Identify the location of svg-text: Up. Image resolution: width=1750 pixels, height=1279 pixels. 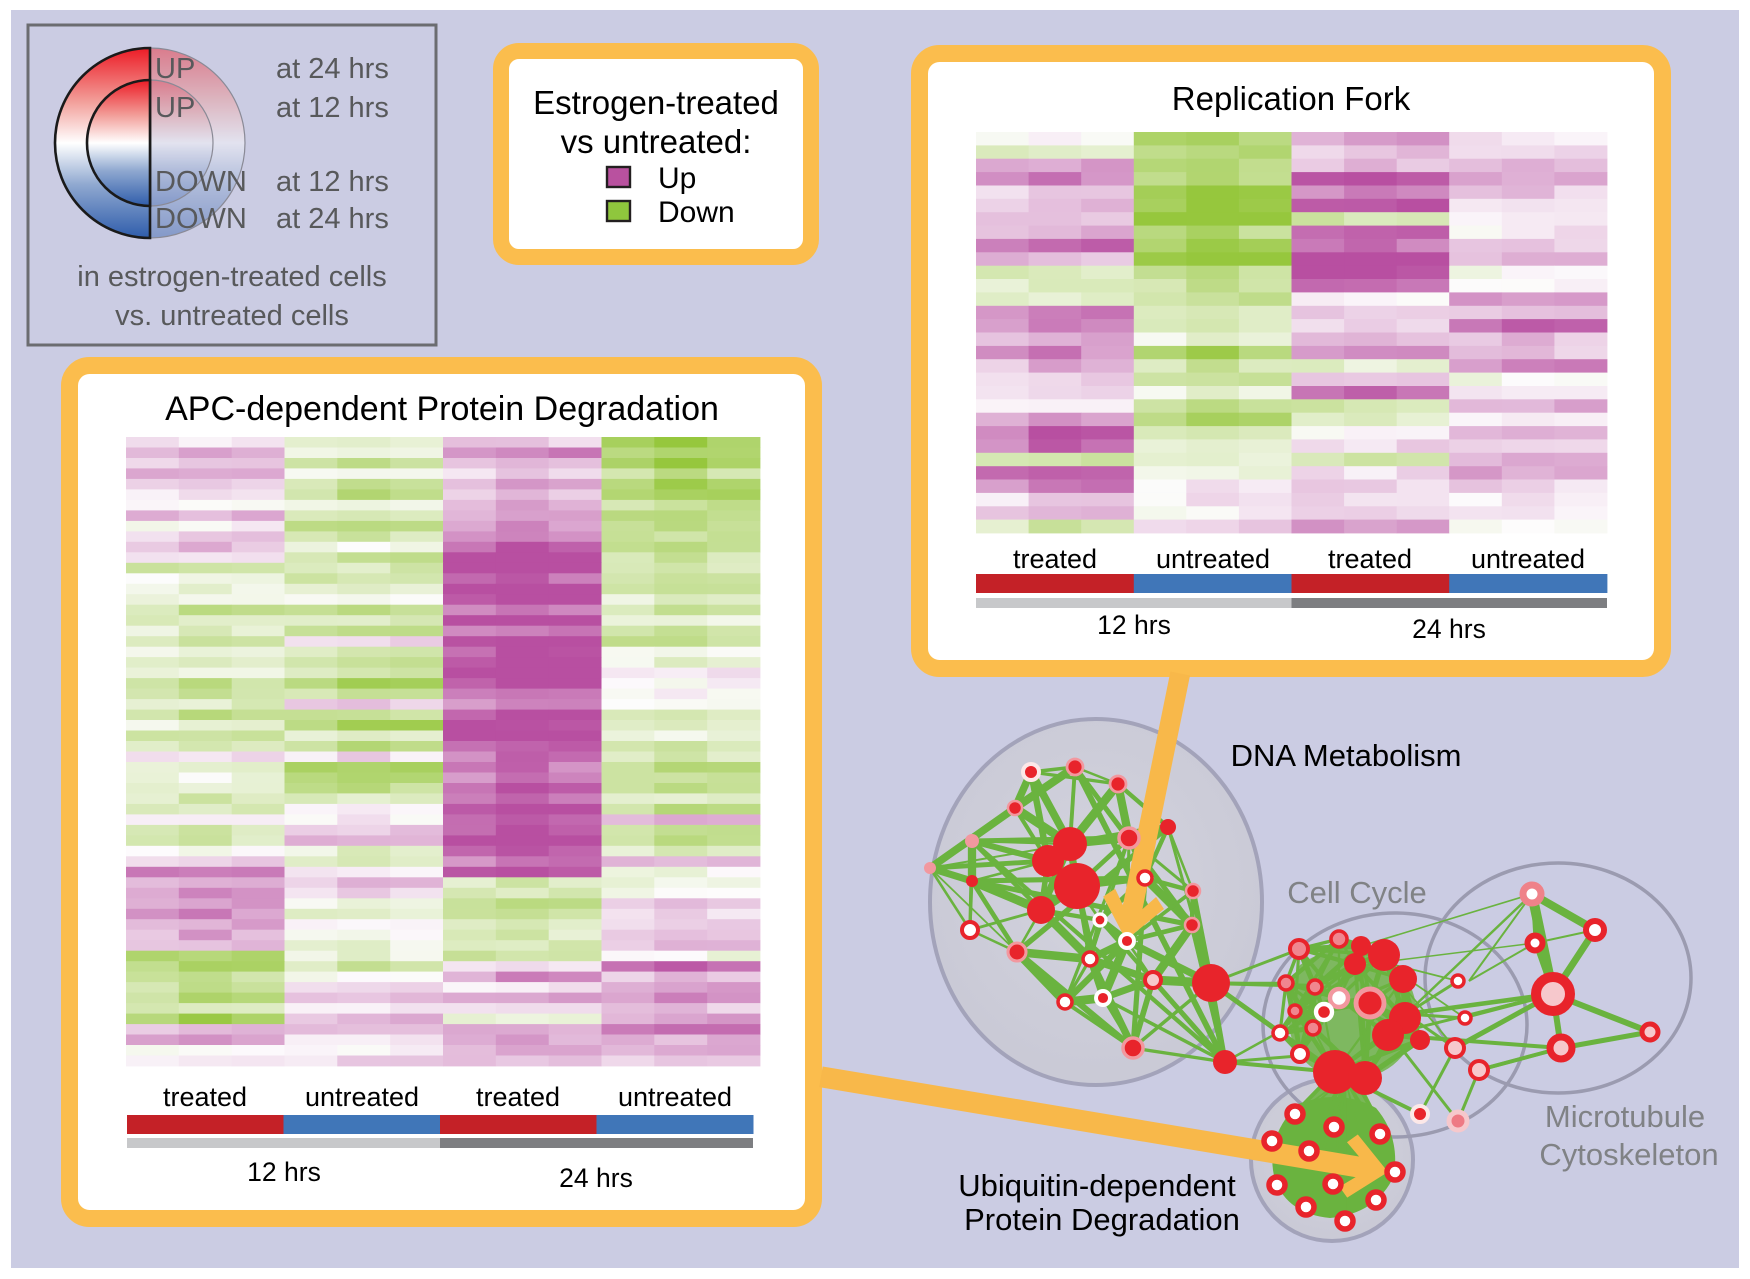
(677, 178).